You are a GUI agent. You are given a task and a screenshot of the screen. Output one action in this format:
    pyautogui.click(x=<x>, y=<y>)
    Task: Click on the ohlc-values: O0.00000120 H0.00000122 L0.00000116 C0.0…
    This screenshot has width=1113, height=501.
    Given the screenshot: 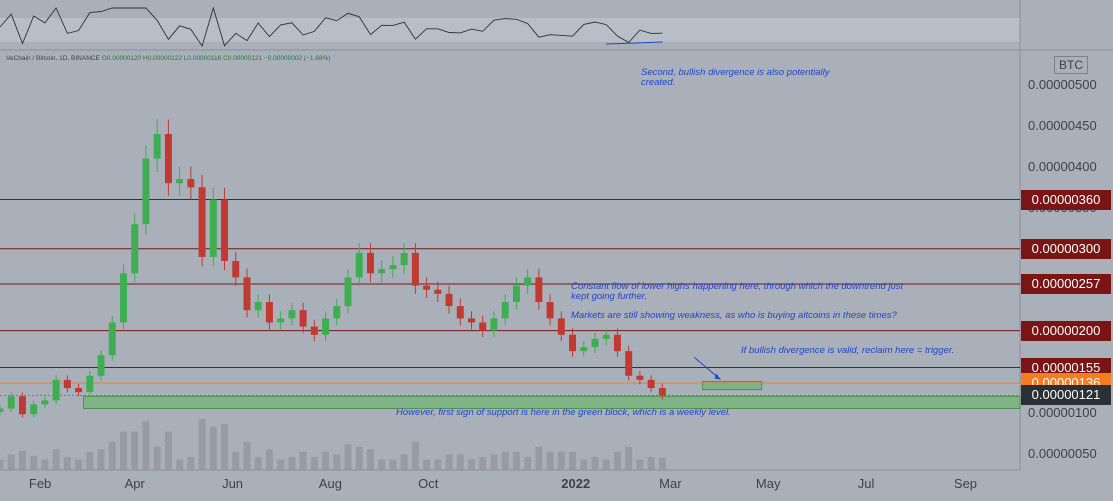 What is the action you would take?
    pyautogui.click(x=216, y=58)
    